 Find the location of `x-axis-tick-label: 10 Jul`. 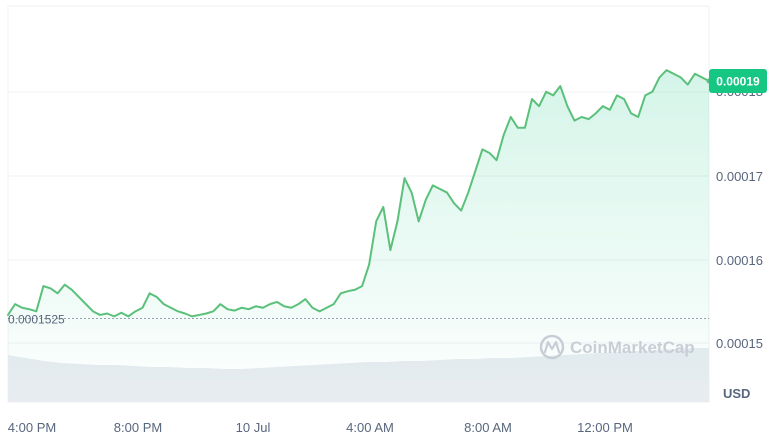

x-axis-tick-label: 10 Jul is located at coordinates (253, 427).